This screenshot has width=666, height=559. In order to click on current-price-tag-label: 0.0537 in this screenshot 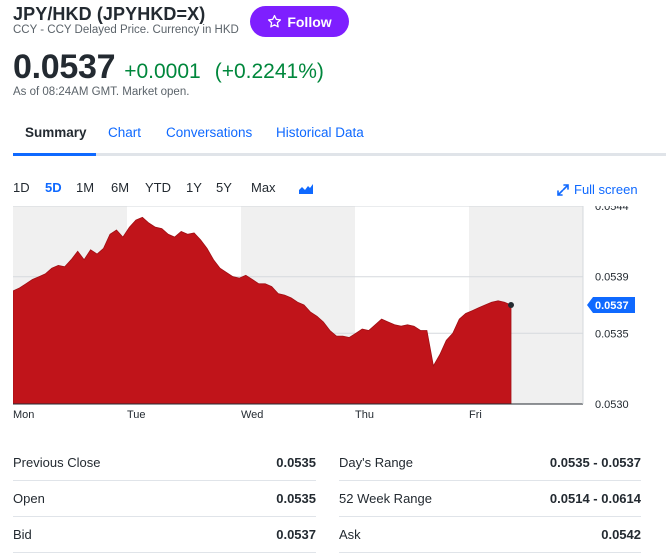, I will do `click(612, 306)`.